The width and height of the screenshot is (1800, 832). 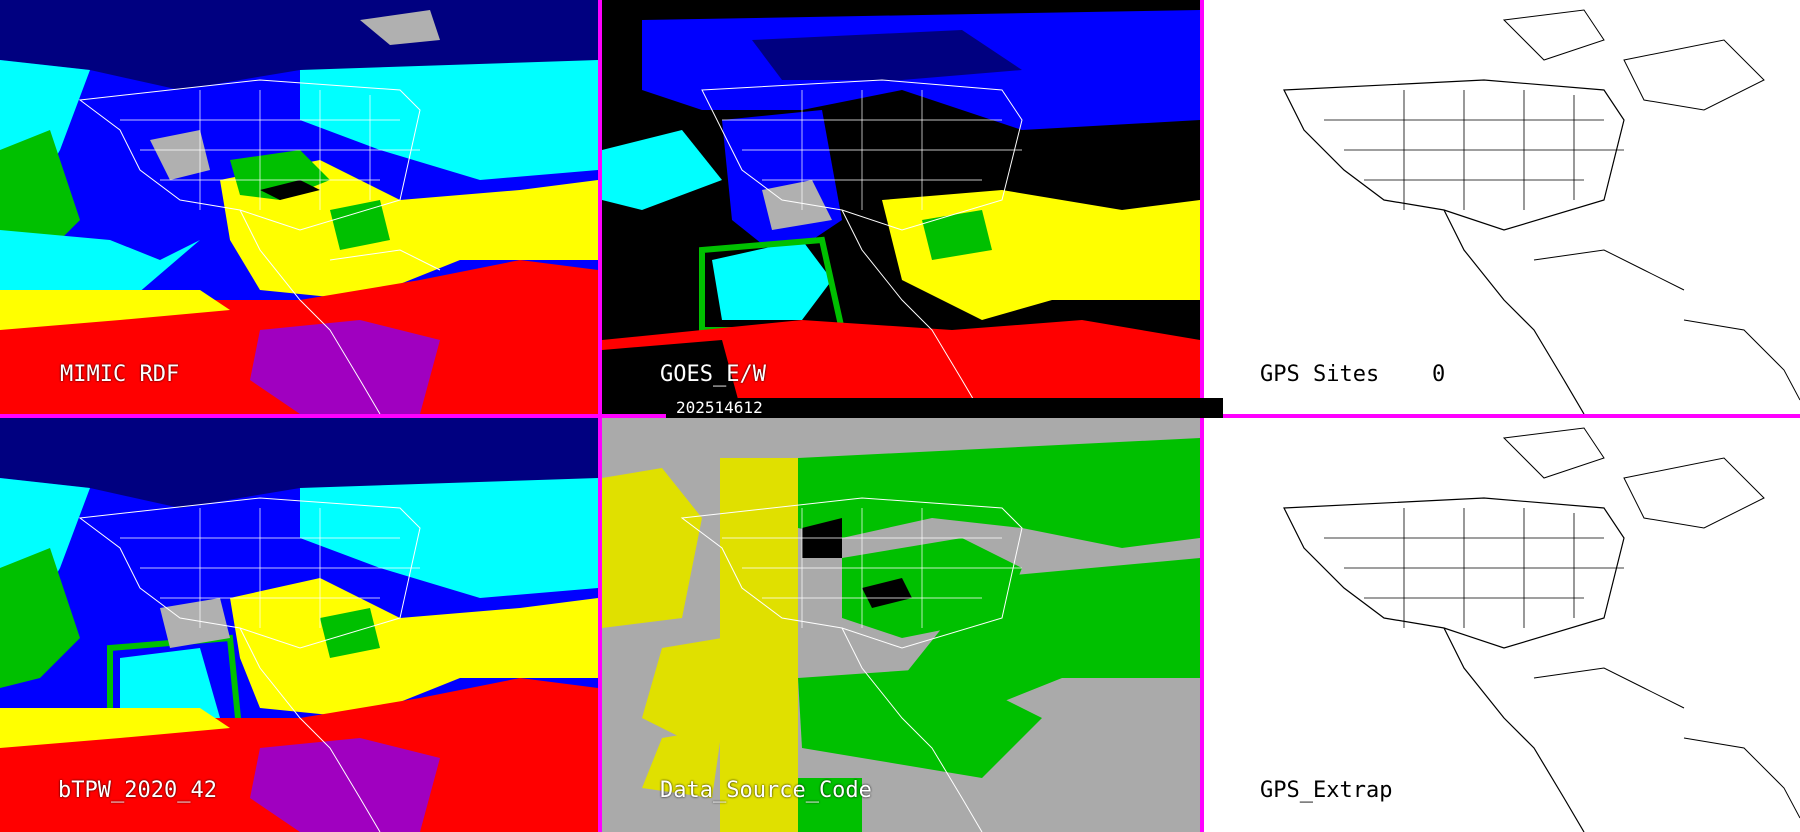 I want to click on data-source-code-label: Data_Source_Code, so click(x=766, y=790).